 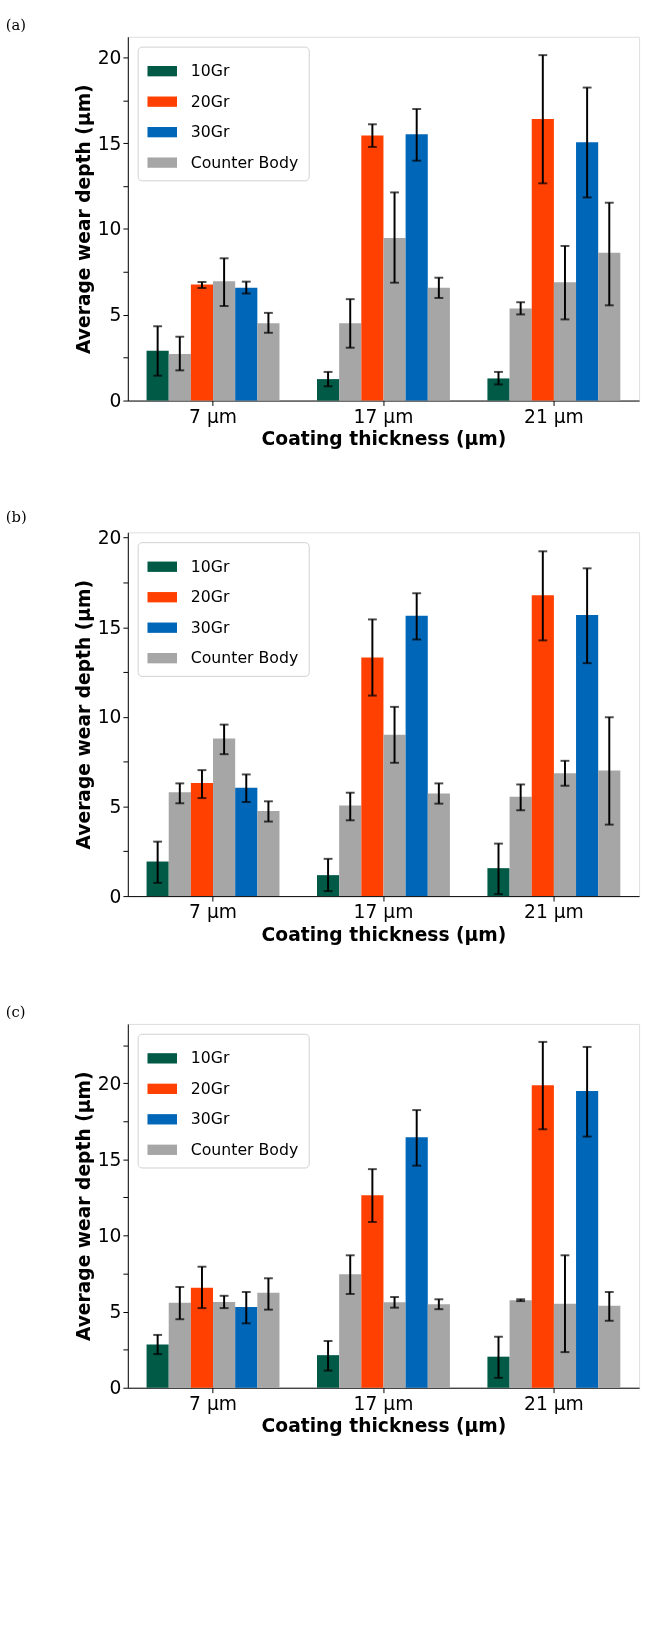 What do you see at coordinates (15, 1012) in the screenshot?
I see `chart-title: (c)` at bounding box center [15, 1012].